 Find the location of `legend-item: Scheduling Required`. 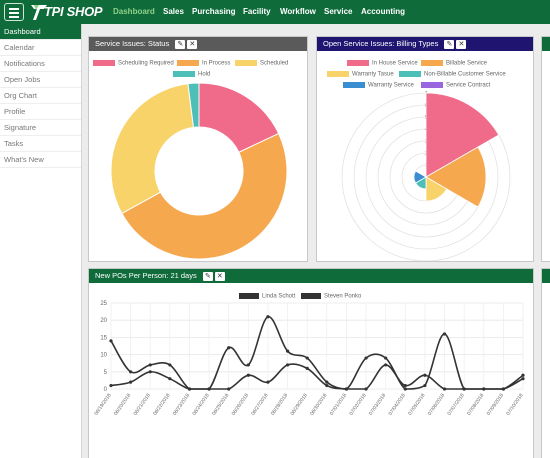

legend-item: Scheduling Required is located at coordinates (133, 63).